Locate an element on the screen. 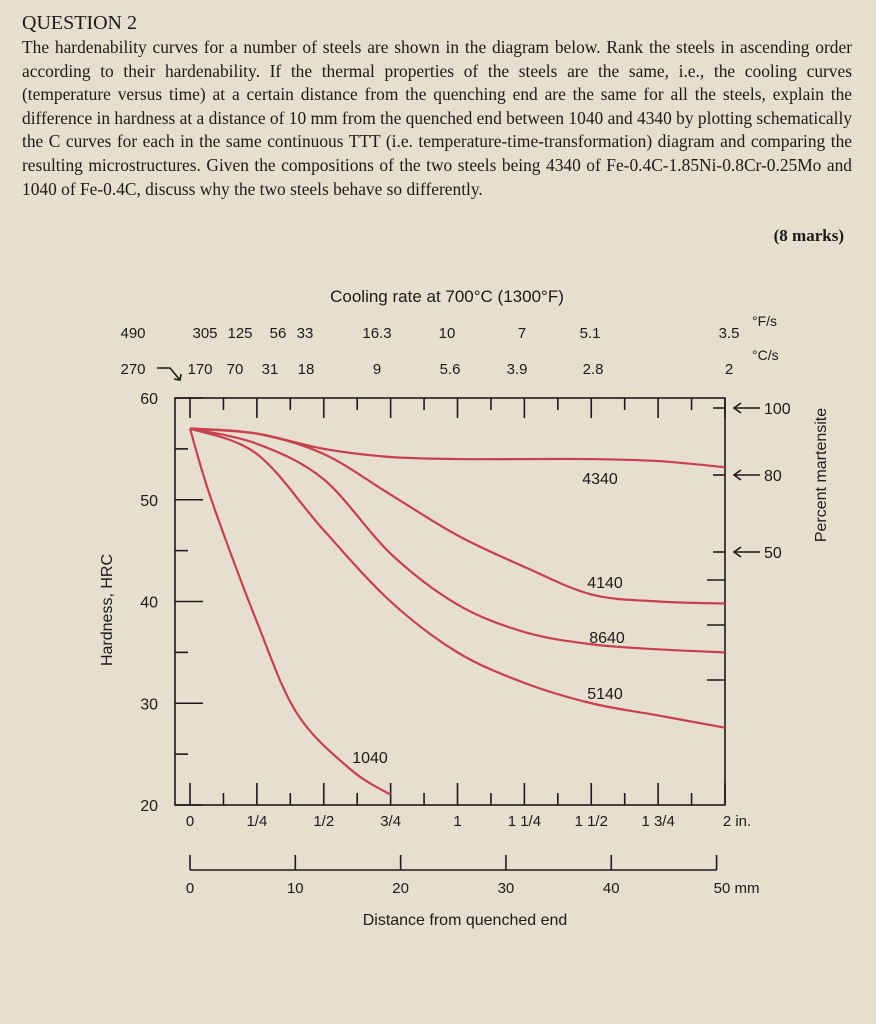 The height and width of the screenshot is (1024, 876). curve-label-5140: 5140 is located at coordinates (605, 694).